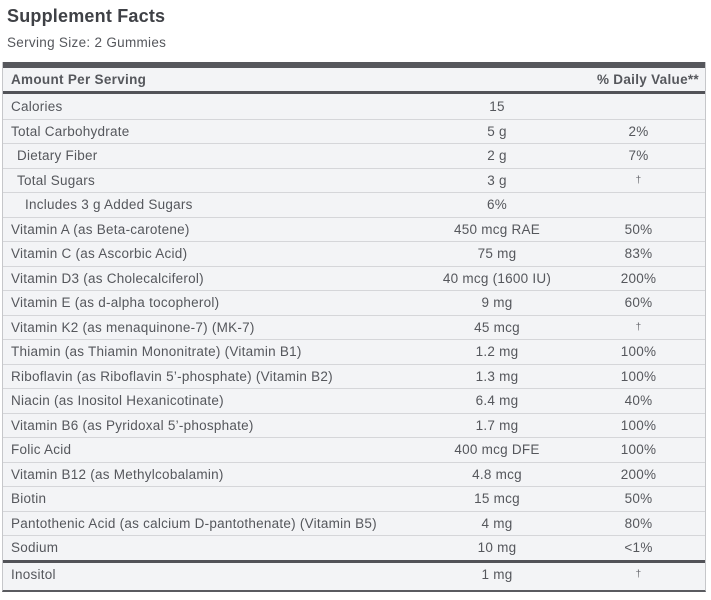 This screenshot has height=600, width=711. What do you see at coordinates (497, 548) in the screenshot?
I see `nutrient-amount: 10 mg` at bounding box center [497, 548].